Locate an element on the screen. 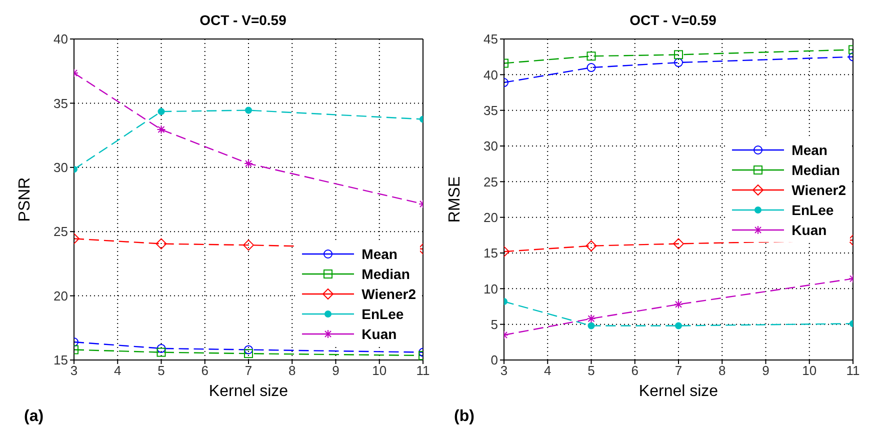 Image resolution: width=871 pixels, height=434 pixels. y-tick-label: 5 is located at coordinates (494, 324).